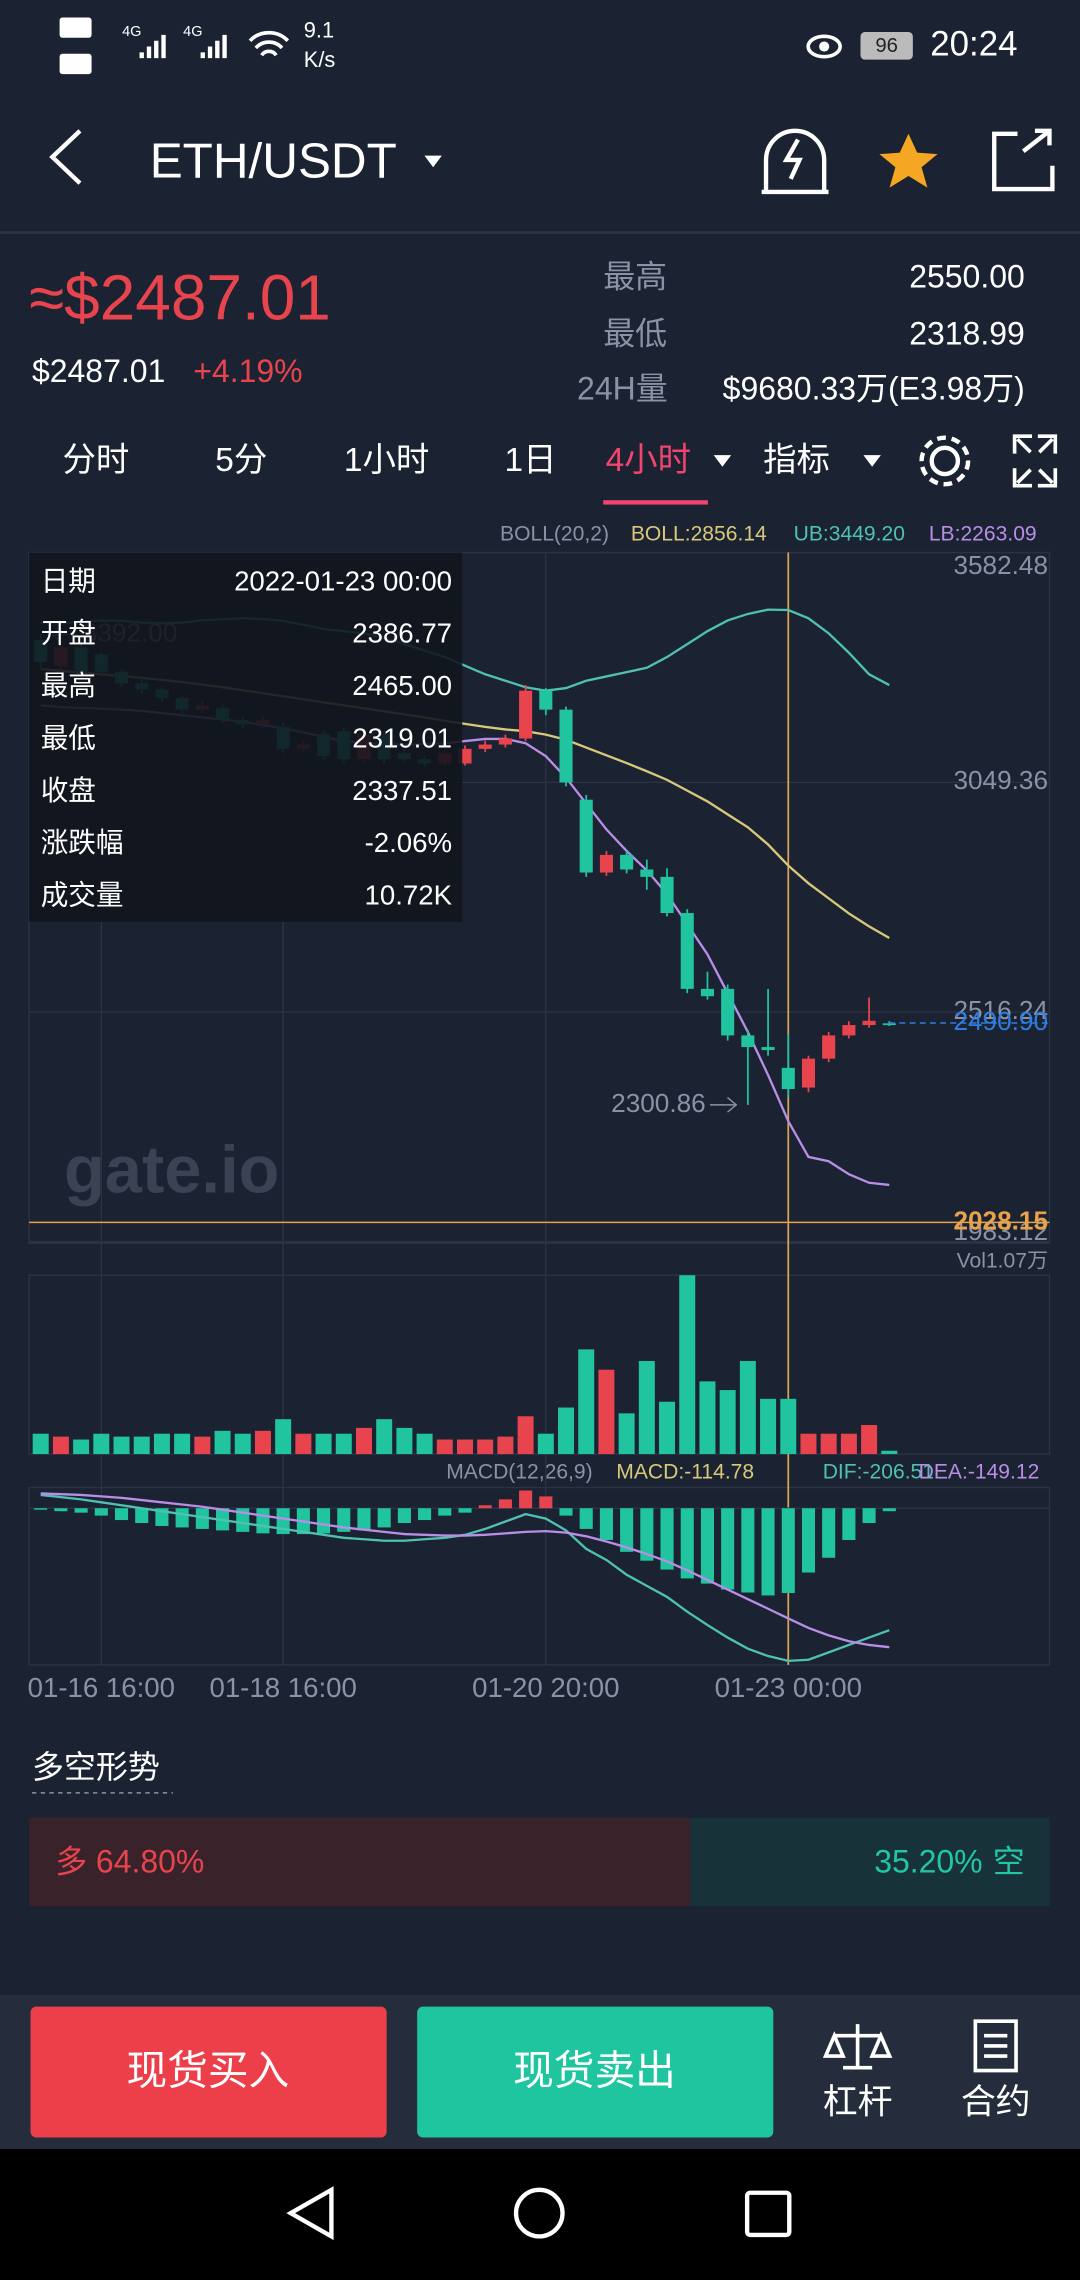 The image size is (1080, 2280). I want to click on battery-icon, so click(886, 45).